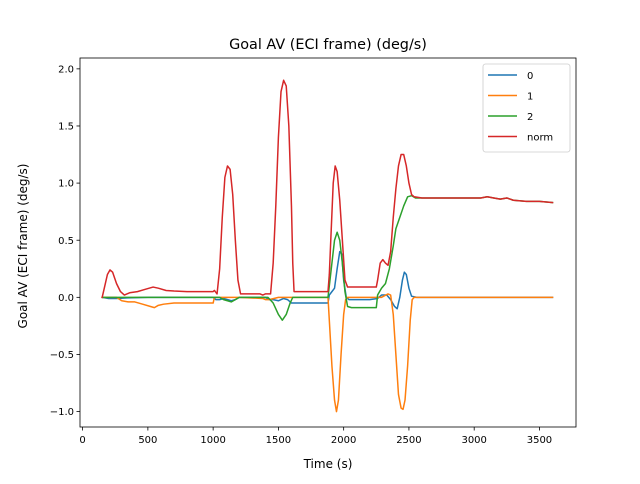  I want to click on legend-label-norm: norm, so click(540, 138).